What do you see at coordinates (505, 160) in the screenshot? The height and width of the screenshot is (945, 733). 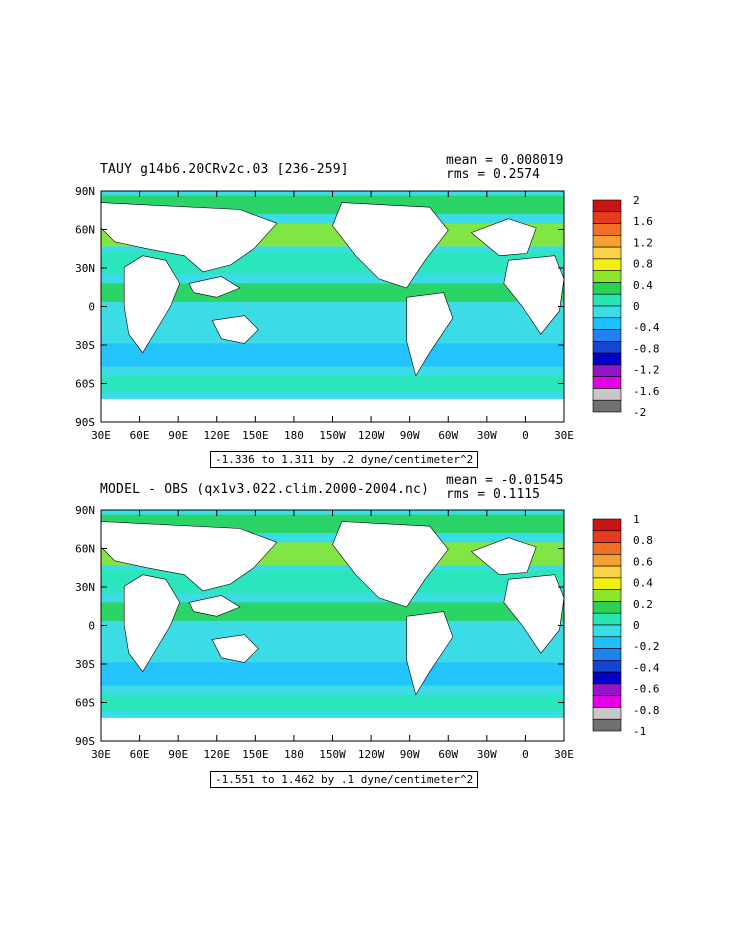 I see `mean-label: mean = 0.008019` at bounding box center [505, 160].